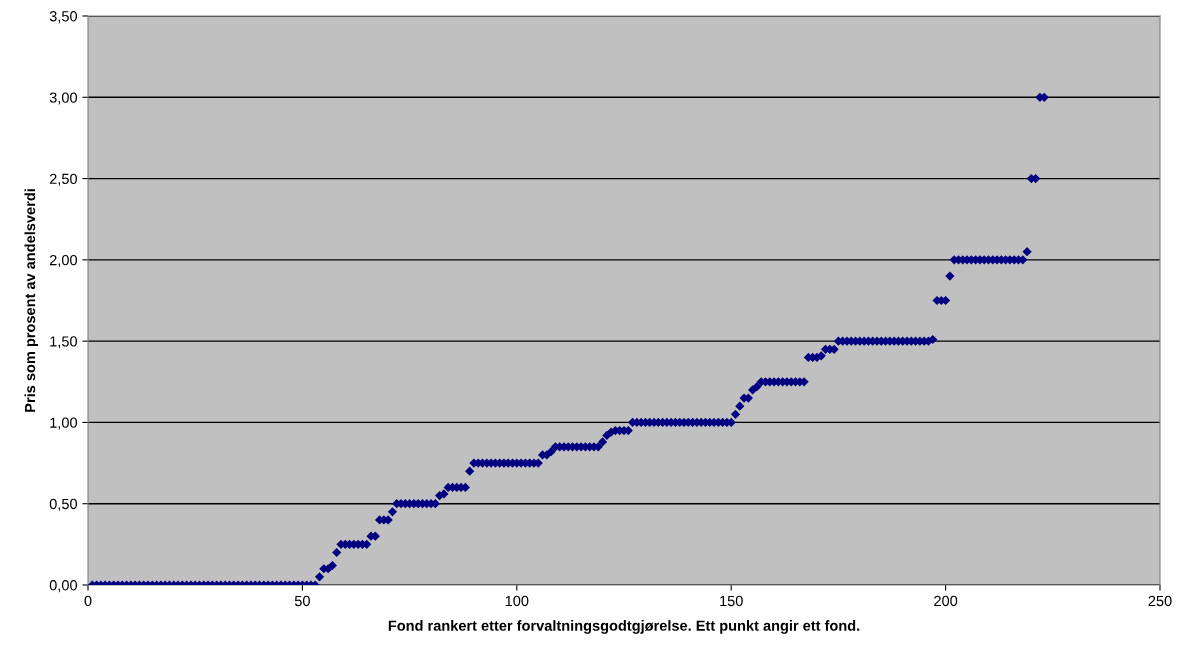 This screenshot has height=653, width=1184. What do you see at coordinates (302, 601) in the screenshot?
I see `x-tick-label: 50` at bounding box center [302, 601].